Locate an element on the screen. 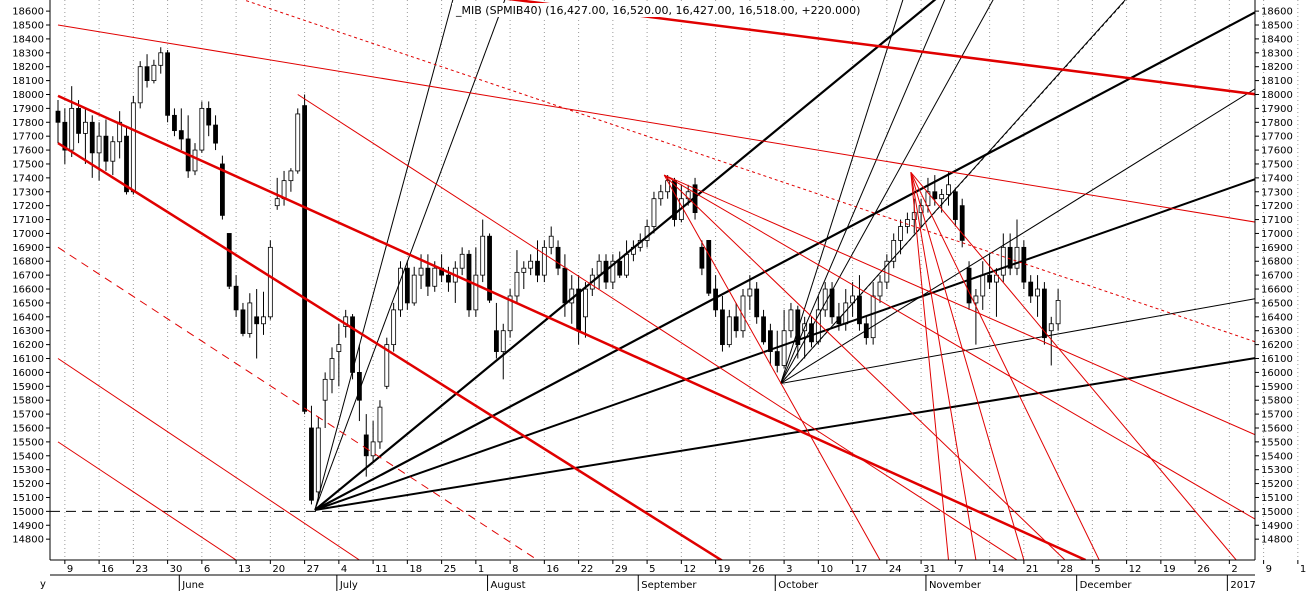  x-day-label: 21 is located at coordinates (1032, 569).